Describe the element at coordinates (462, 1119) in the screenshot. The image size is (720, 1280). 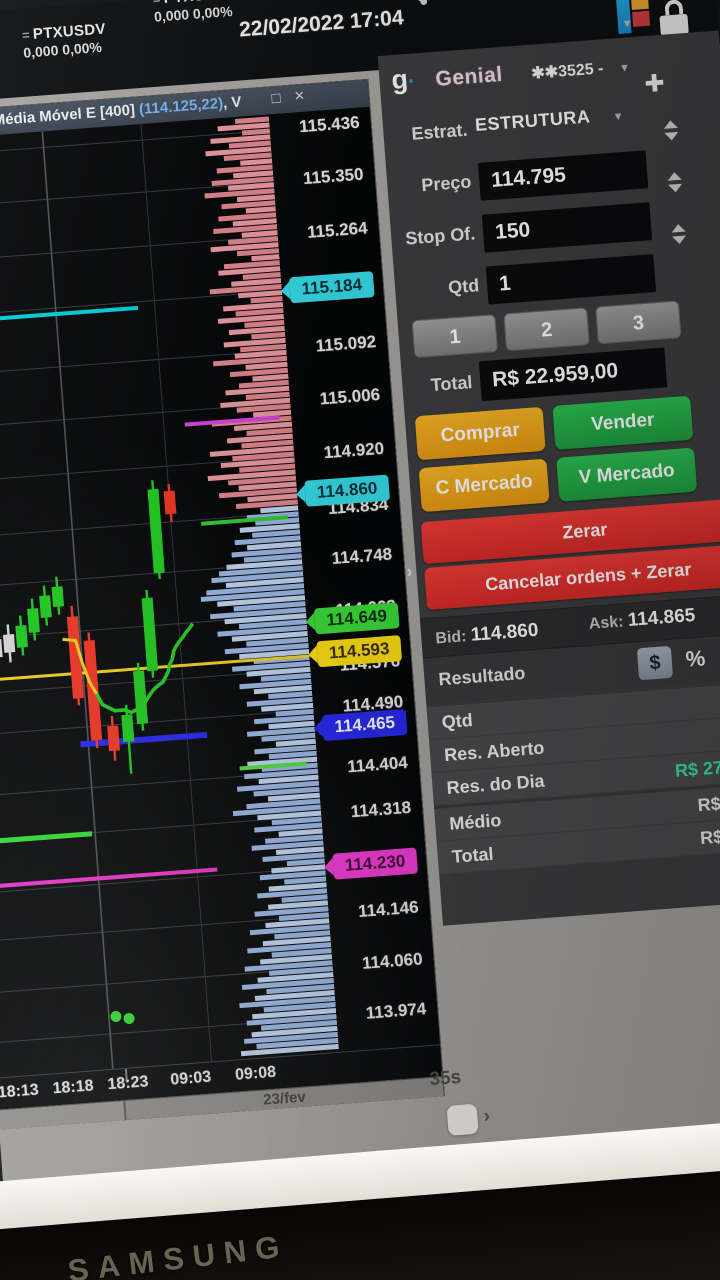
I see `scroll-right-button` at that location.